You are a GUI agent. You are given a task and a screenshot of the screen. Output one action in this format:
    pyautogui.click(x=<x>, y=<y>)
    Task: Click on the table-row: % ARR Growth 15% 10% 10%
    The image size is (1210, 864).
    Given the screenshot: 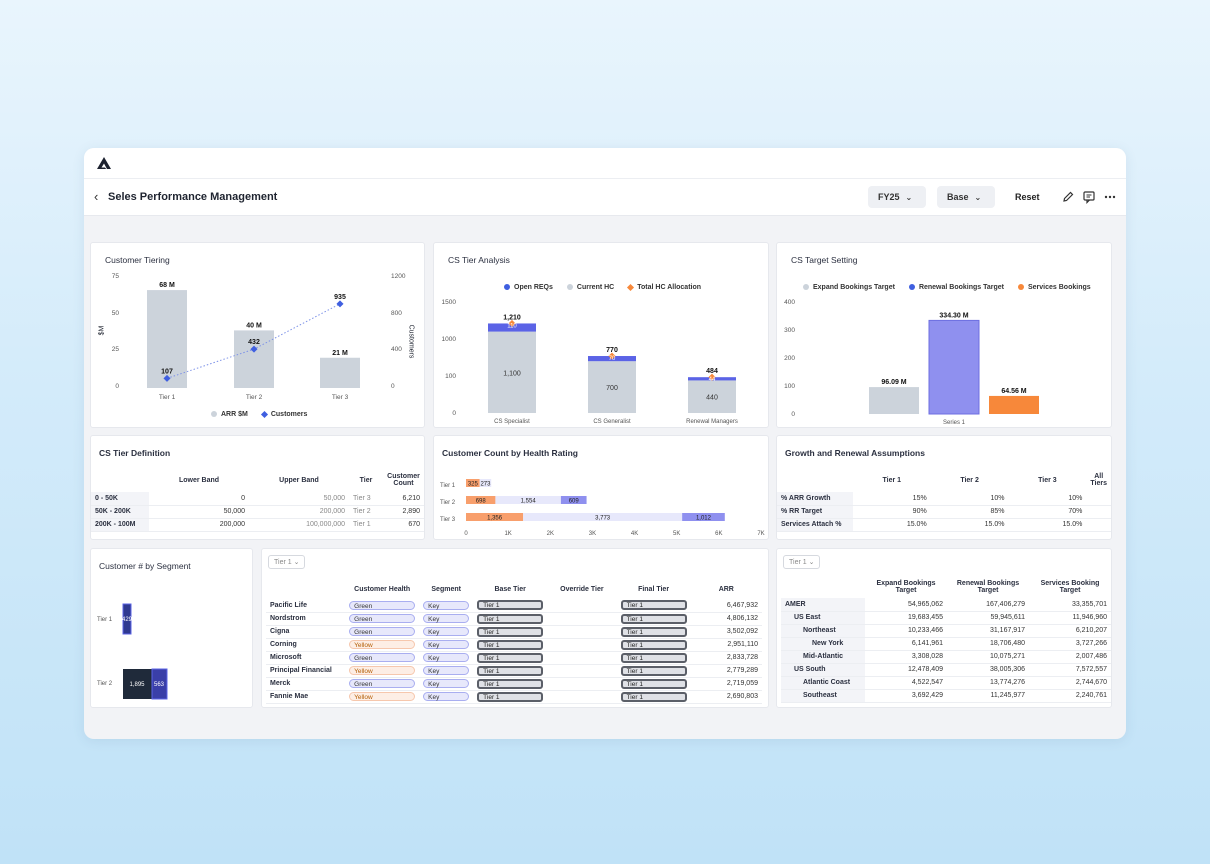 What is the action you would take?
    pyautogui.click(x=944, y=499)
    